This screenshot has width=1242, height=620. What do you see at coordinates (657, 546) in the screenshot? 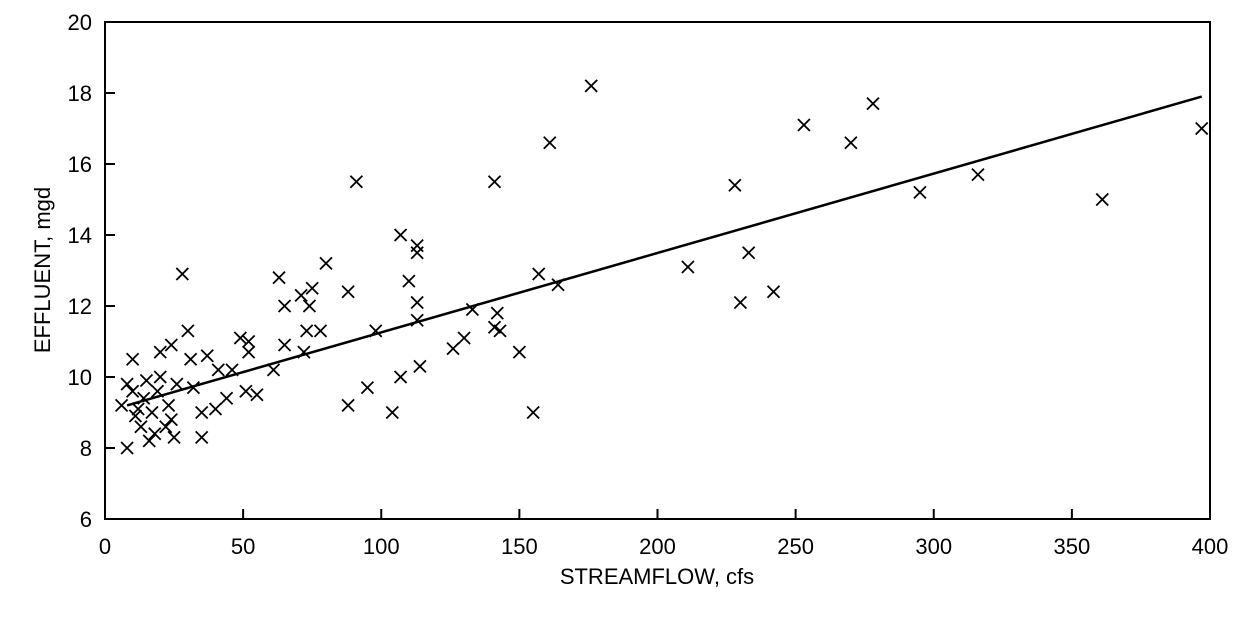
I see `x-tick-label: 200` at bounding box center [657, 546].